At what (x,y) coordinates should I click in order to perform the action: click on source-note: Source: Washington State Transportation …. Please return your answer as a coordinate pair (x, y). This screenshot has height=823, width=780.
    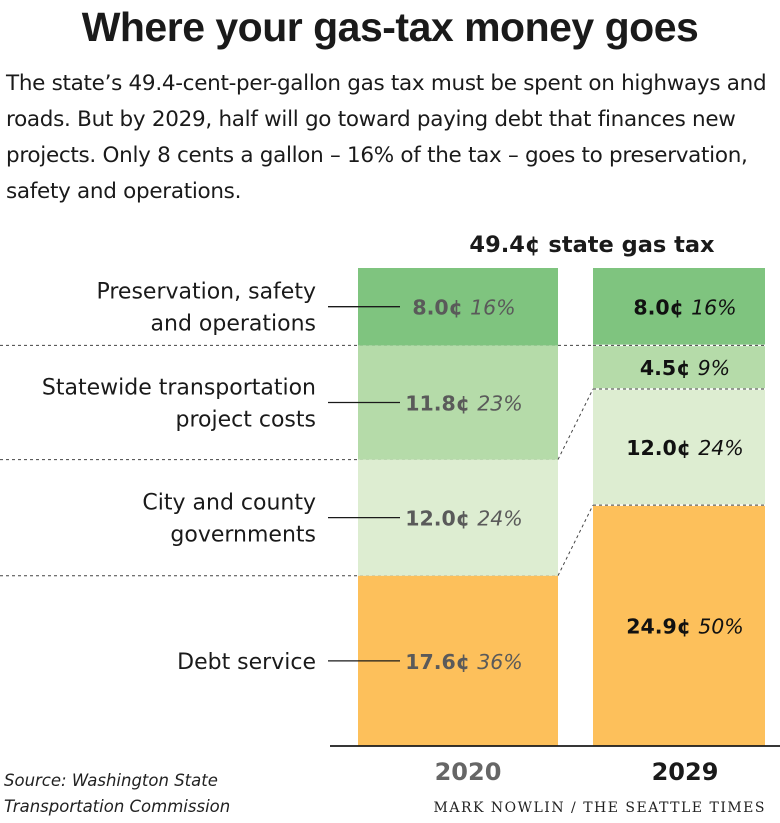
    Looking at the image, I should click on (117, 794).